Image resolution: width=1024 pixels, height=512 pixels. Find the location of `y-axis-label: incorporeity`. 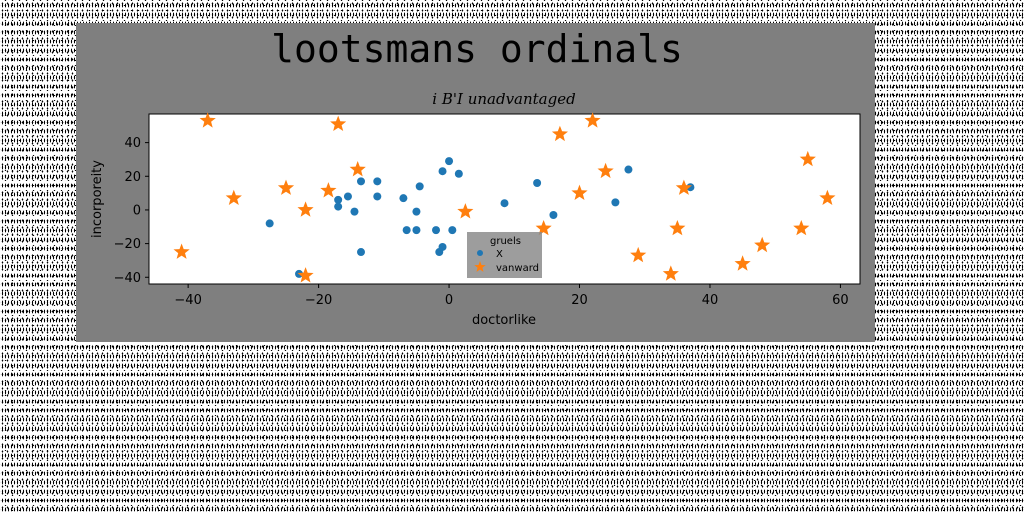

y-axis-label: incorporeity is located at coordinates (97, 199).